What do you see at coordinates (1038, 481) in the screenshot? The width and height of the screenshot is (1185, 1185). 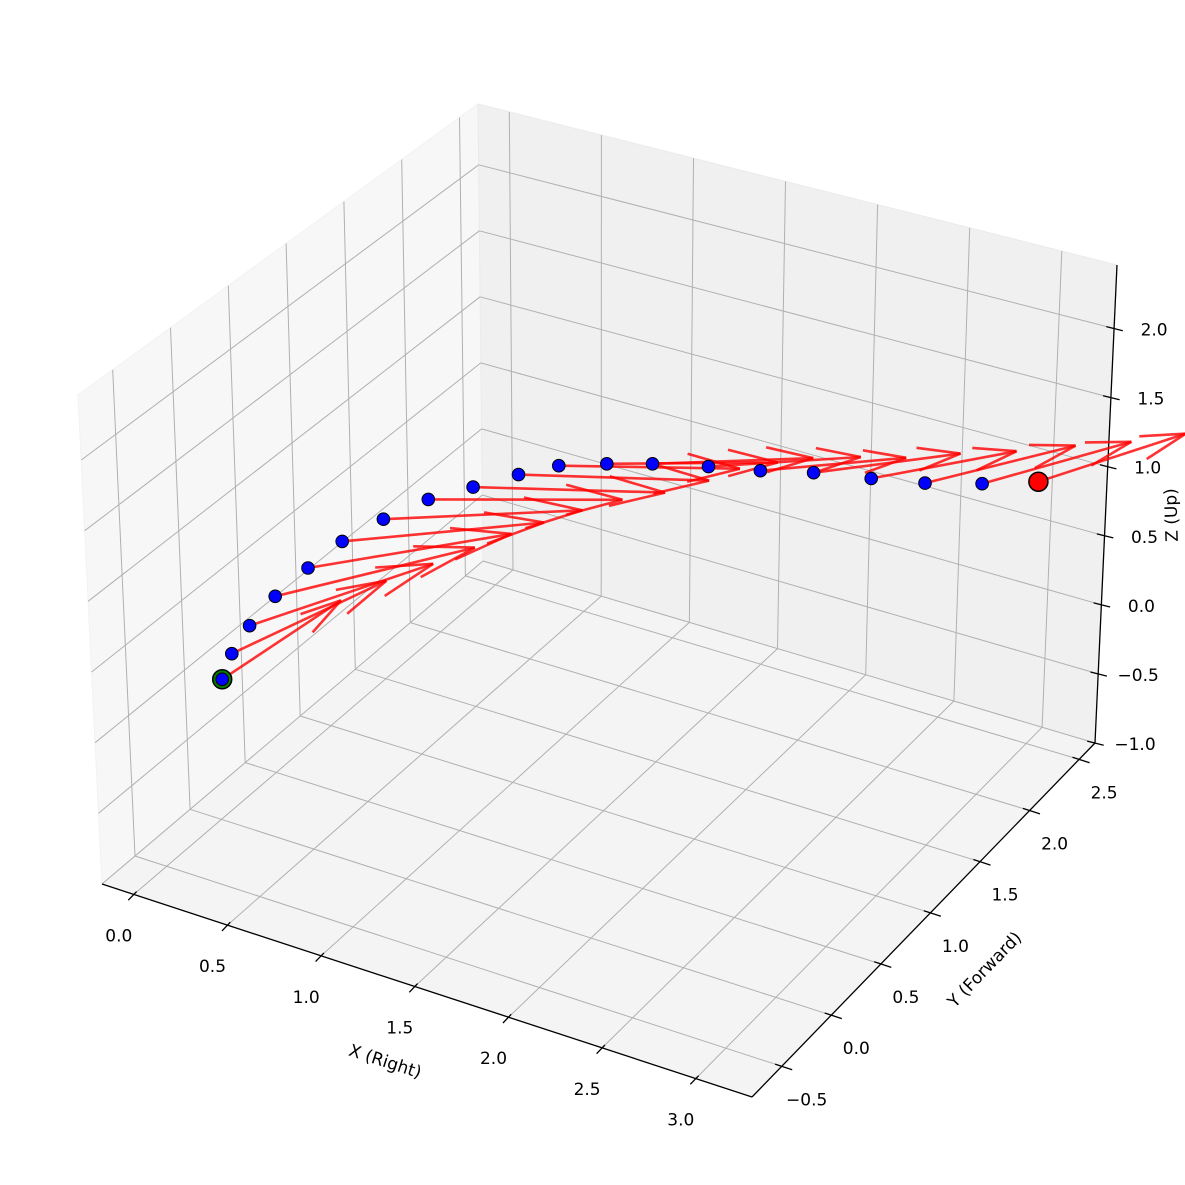 I see `end-marker` at bounding box center [1038, 481].